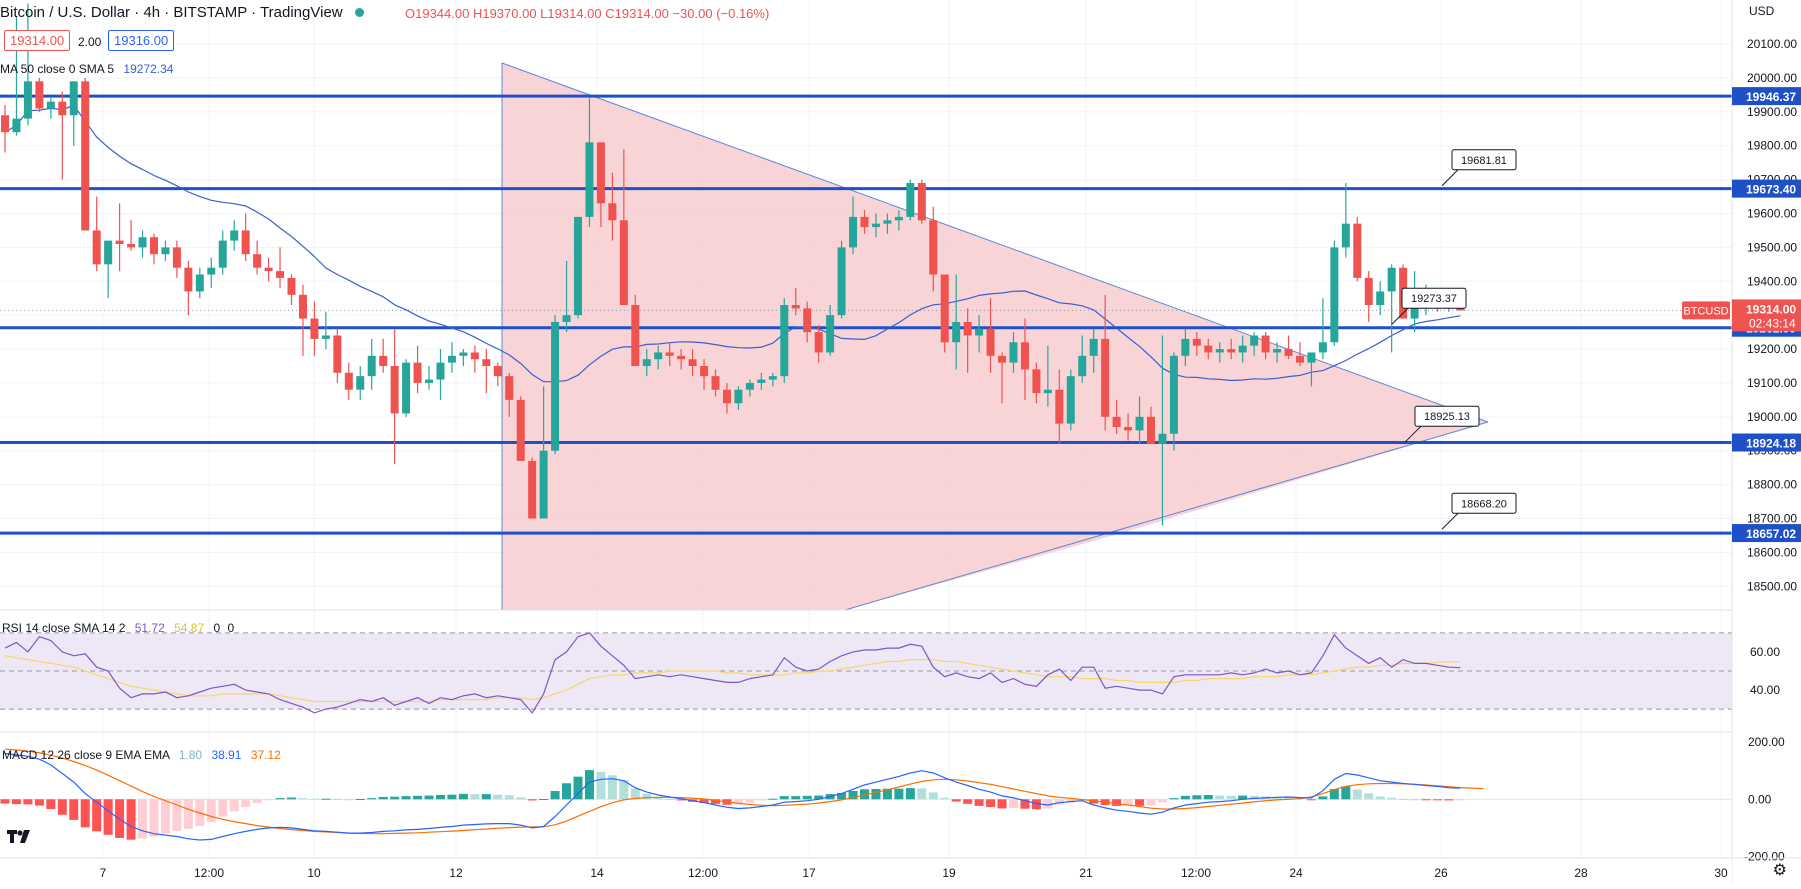 Image resolution: width=1801 pixels, height=889 pixels. What do you see at coordinates (57, 69) in the screenshot?
I see `ma-legend-name: MA 50 close 0 SMA 5` at bounding box center [57, 69].